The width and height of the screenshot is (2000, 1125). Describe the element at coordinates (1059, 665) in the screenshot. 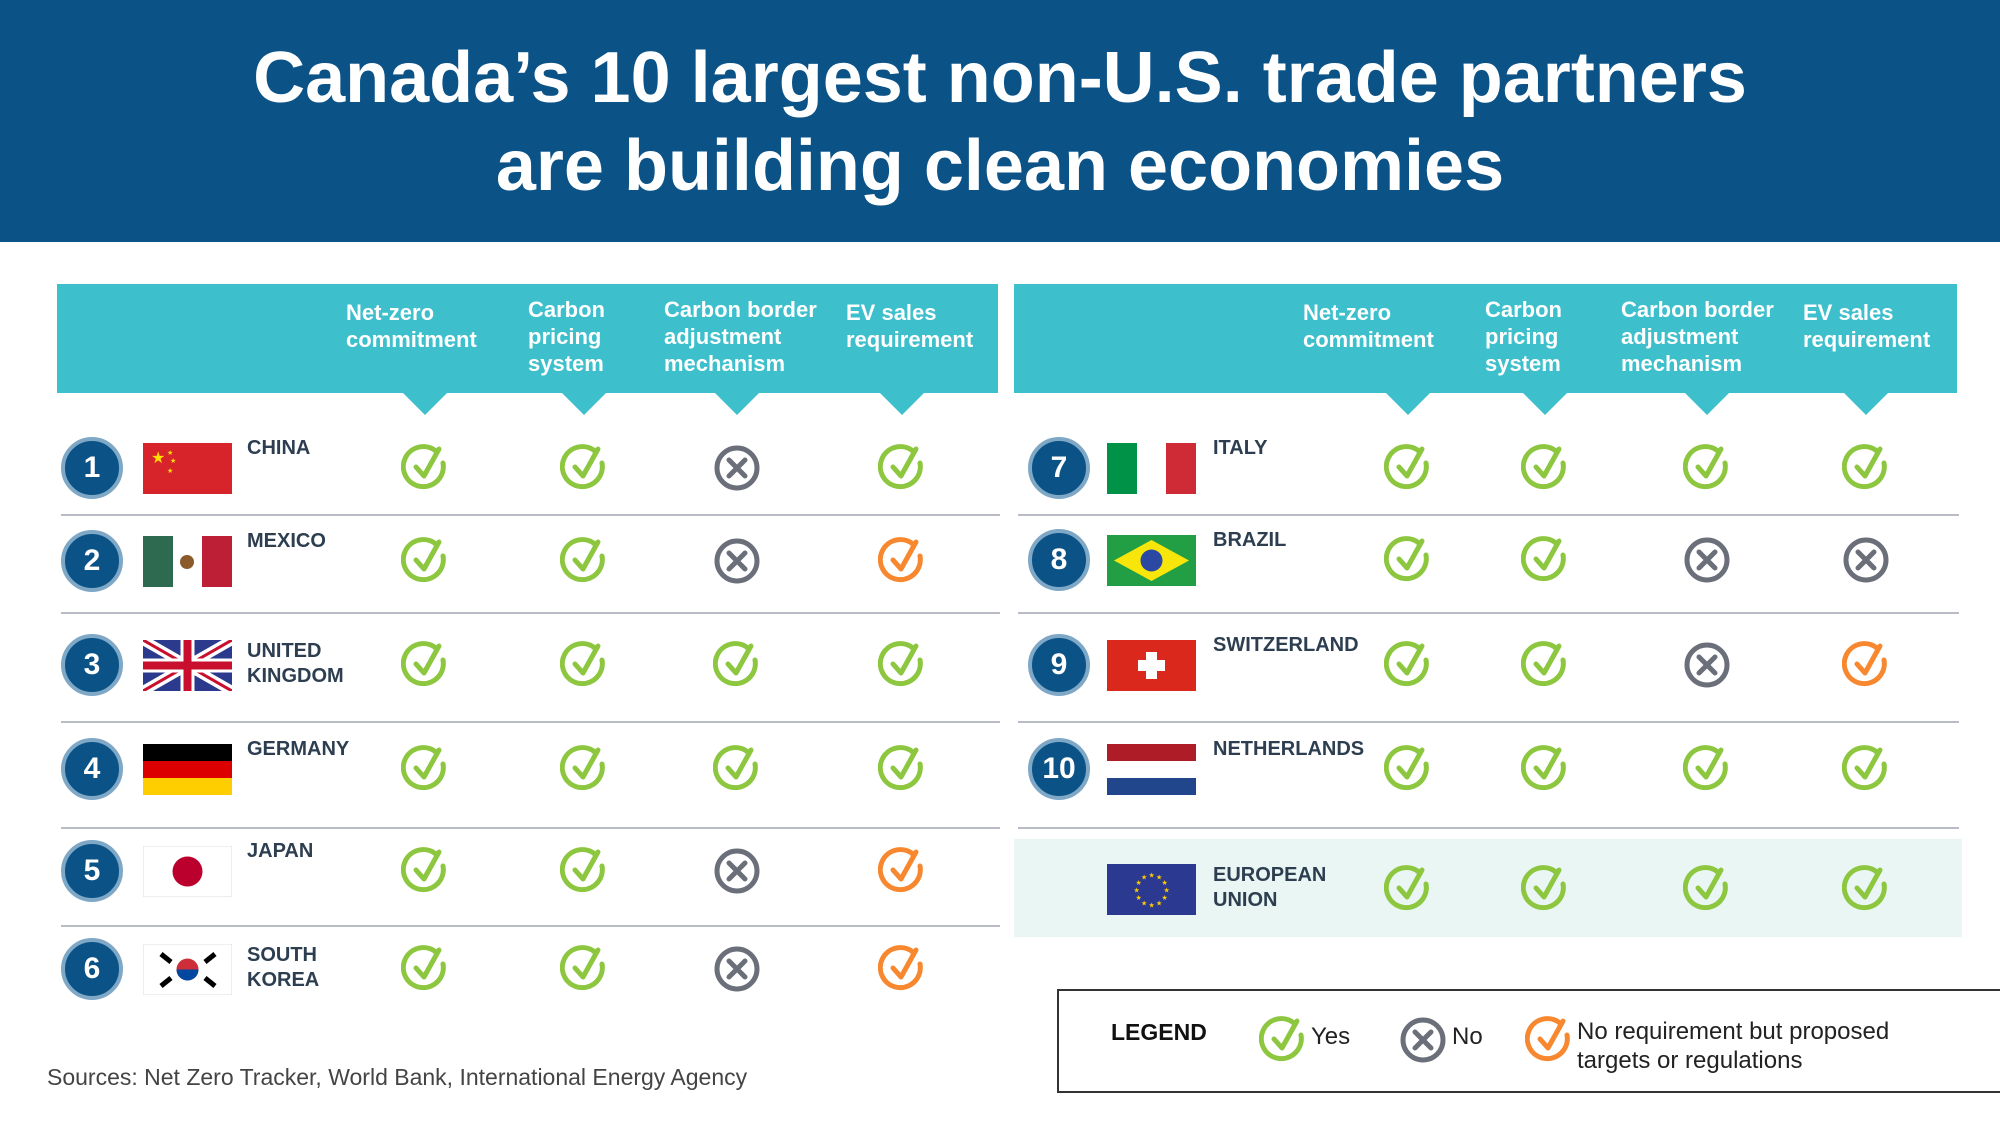

I see `rank-badge: 9` at that location.